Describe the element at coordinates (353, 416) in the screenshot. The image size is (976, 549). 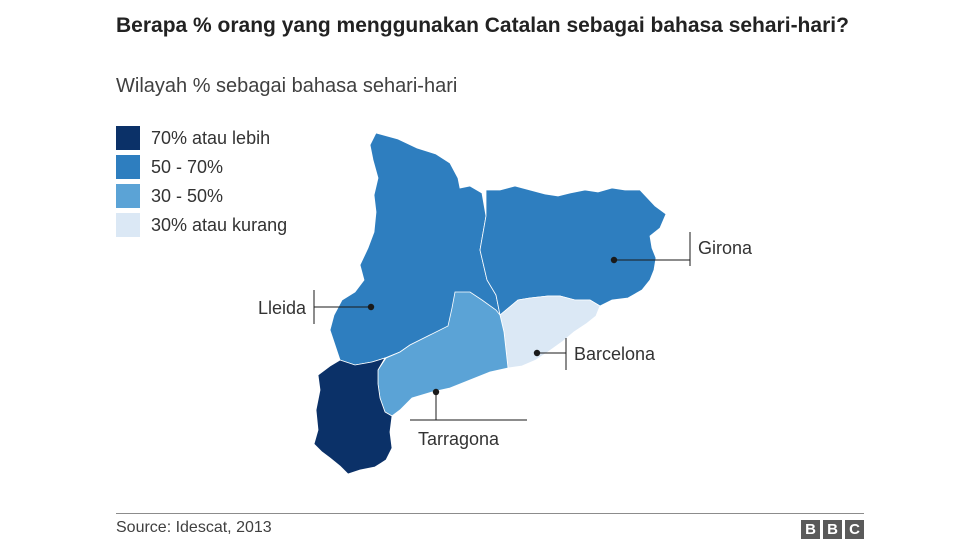
I see `region-terres-de-lebre` at that location.